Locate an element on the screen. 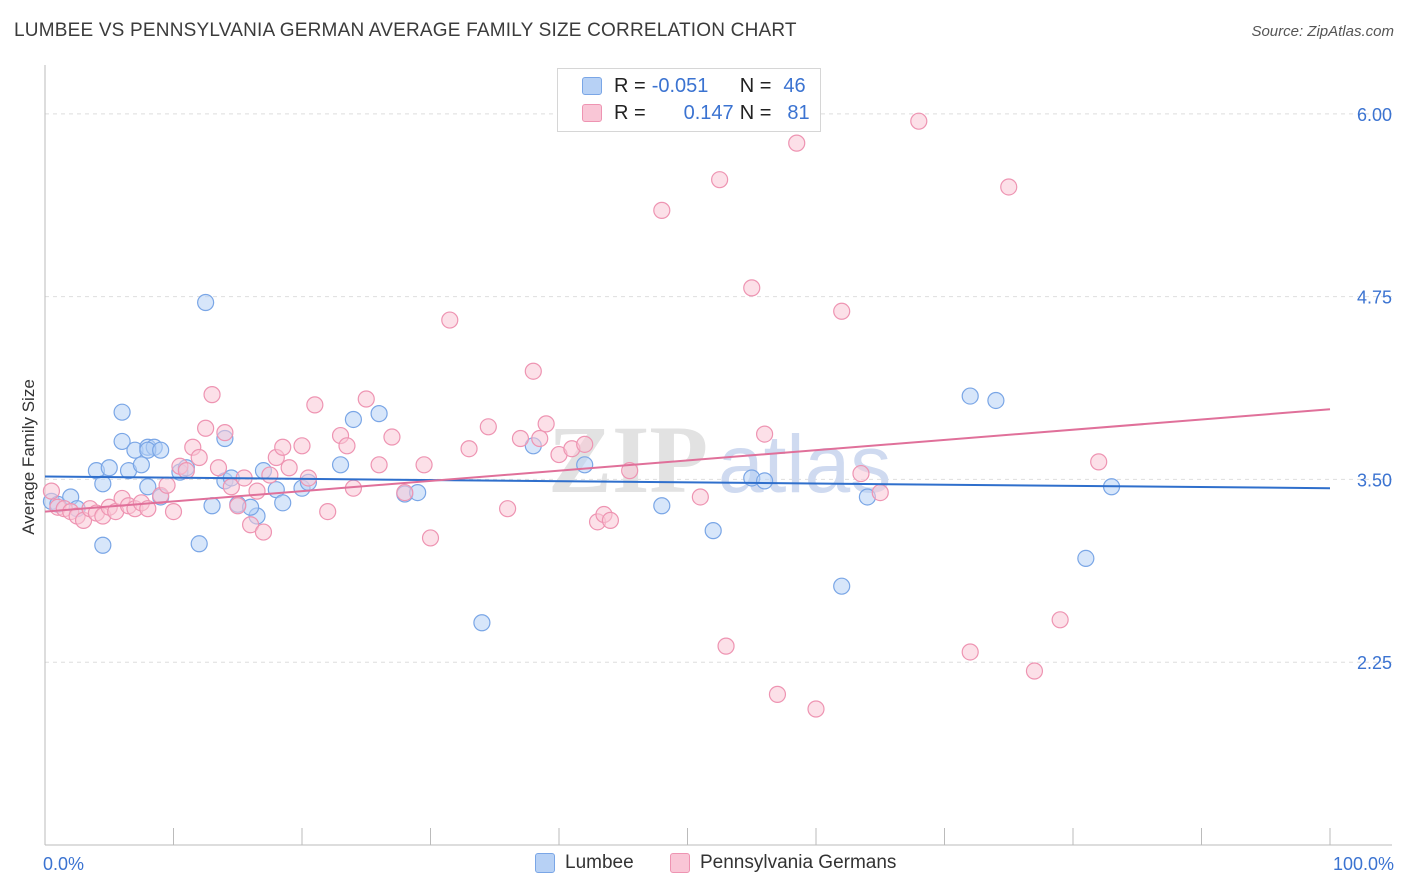 This screenshot has height=892, width=1406. lumbee-legend-swatch is located at coordinates (545, 863).